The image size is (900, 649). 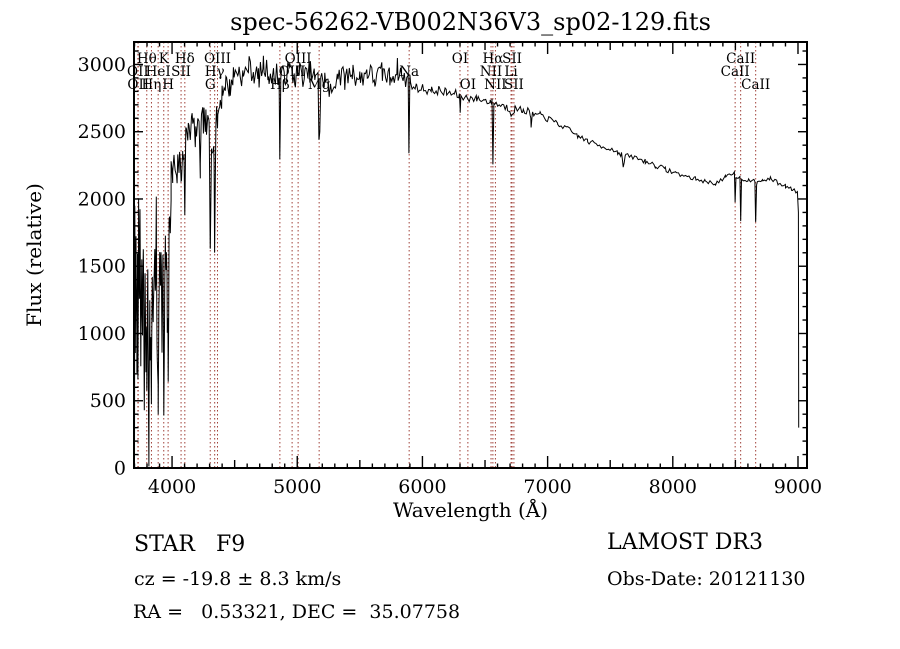 I want to click on spectral-line-label: H, so click(x=168, y=85).